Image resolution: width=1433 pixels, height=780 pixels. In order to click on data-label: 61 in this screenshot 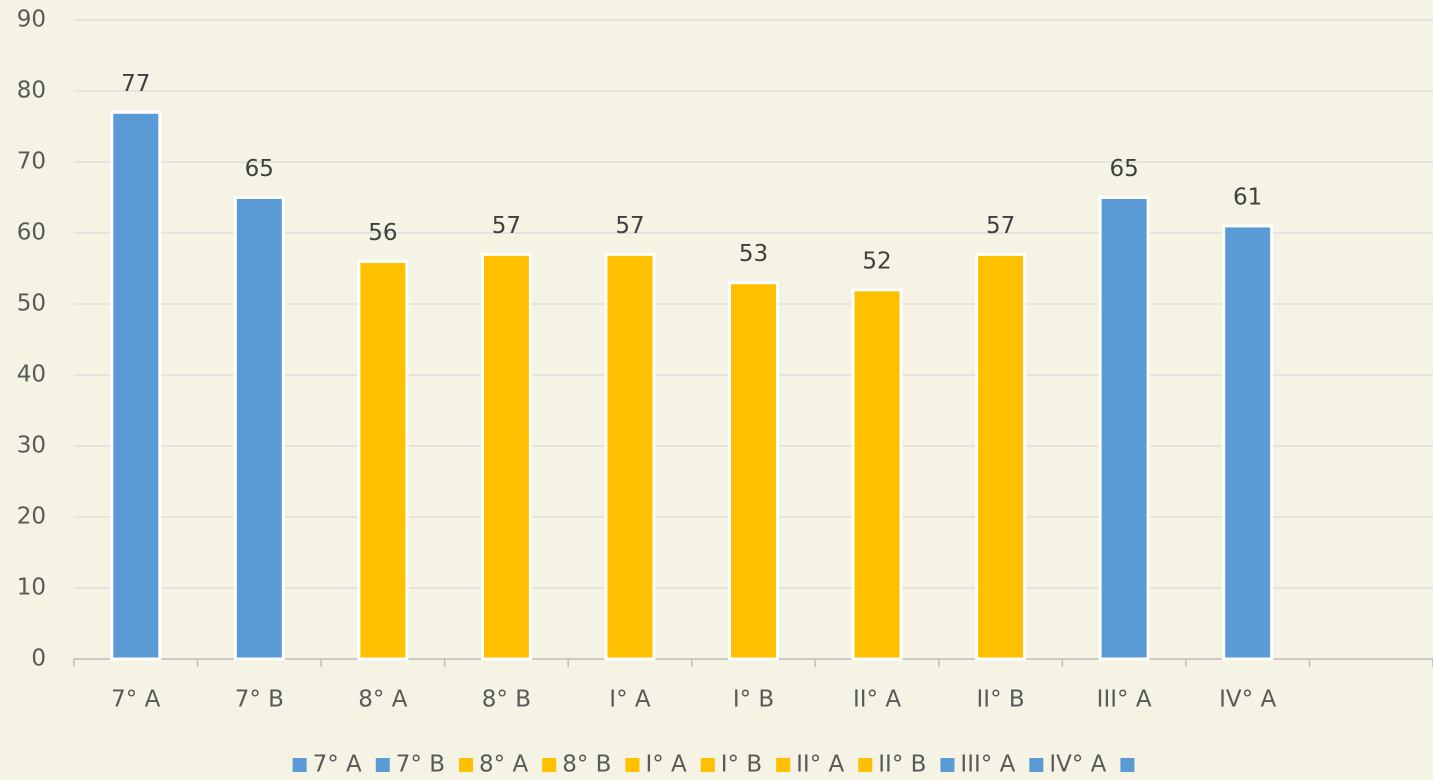, I will do `click(1247, 197)`.